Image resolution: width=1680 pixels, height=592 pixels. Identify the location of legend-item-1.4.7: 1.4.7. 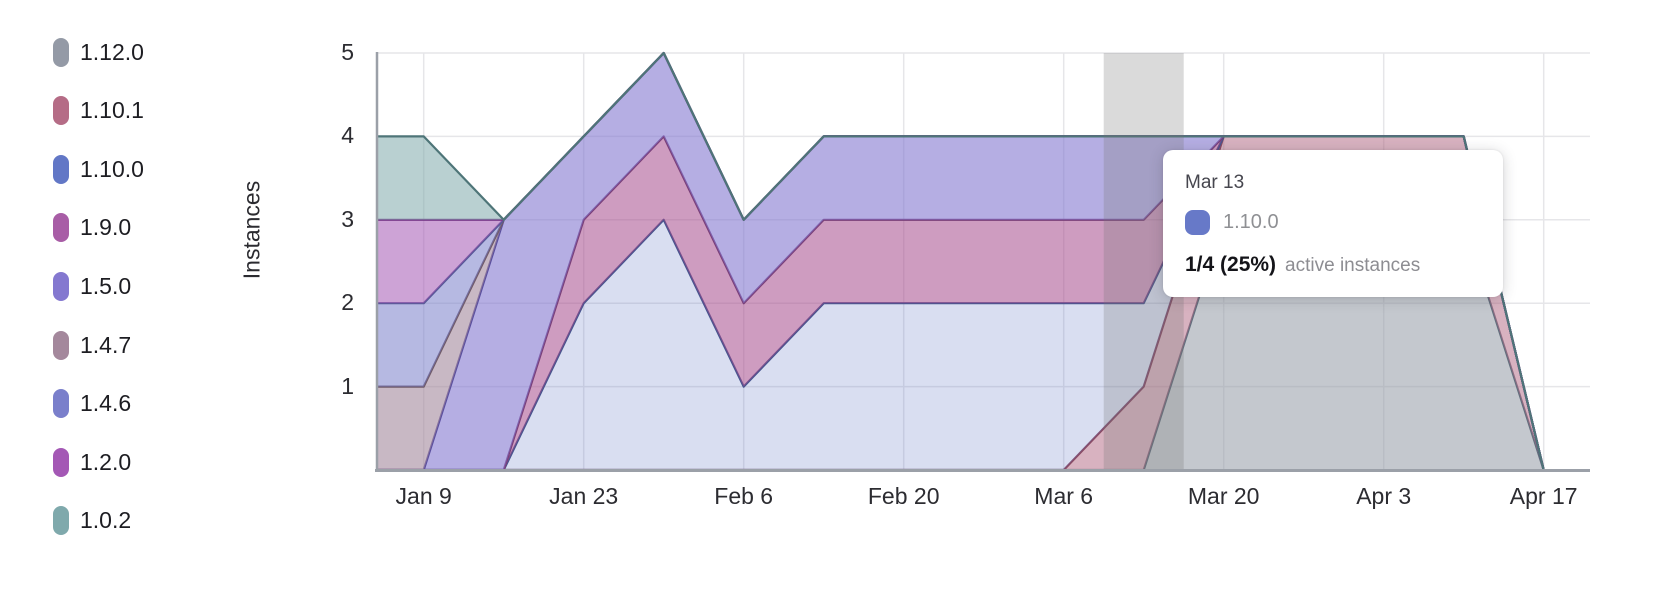
(92, 345).